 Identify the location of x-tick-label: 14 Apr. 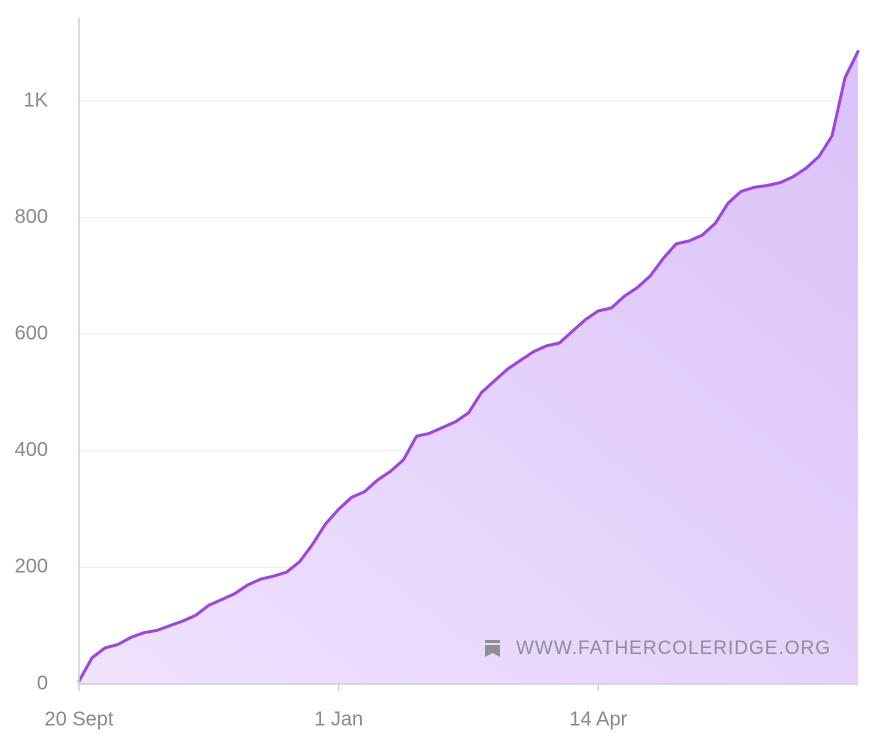
(598, 719).